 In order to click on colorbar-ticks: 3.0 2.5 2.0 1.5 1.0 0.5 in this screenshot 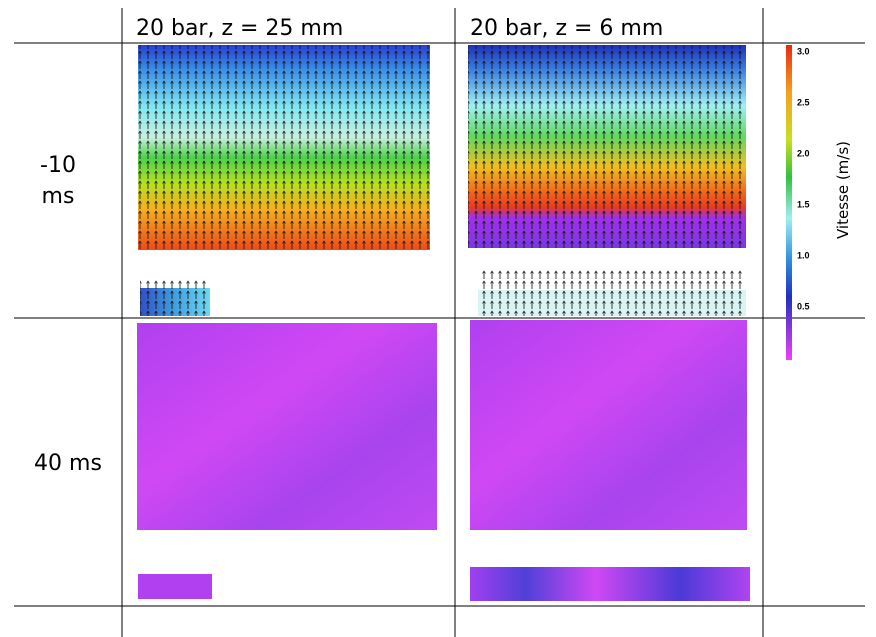, I will do `click(803, 178)`.